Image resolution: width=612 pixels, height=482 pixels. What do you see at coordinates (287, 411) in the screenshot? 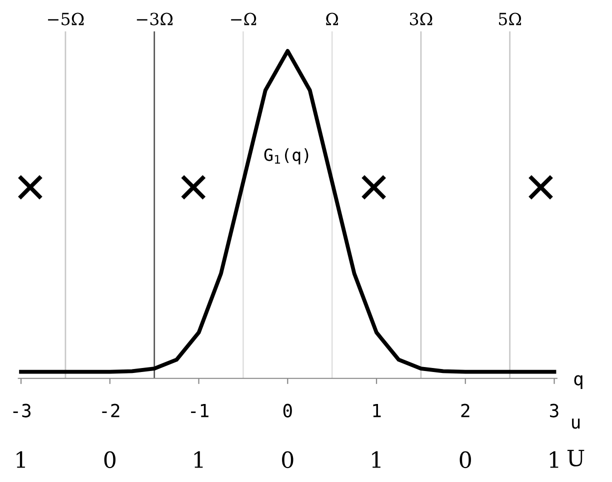
I see `x-tick-label: 0` at bounding box center [287, 411].